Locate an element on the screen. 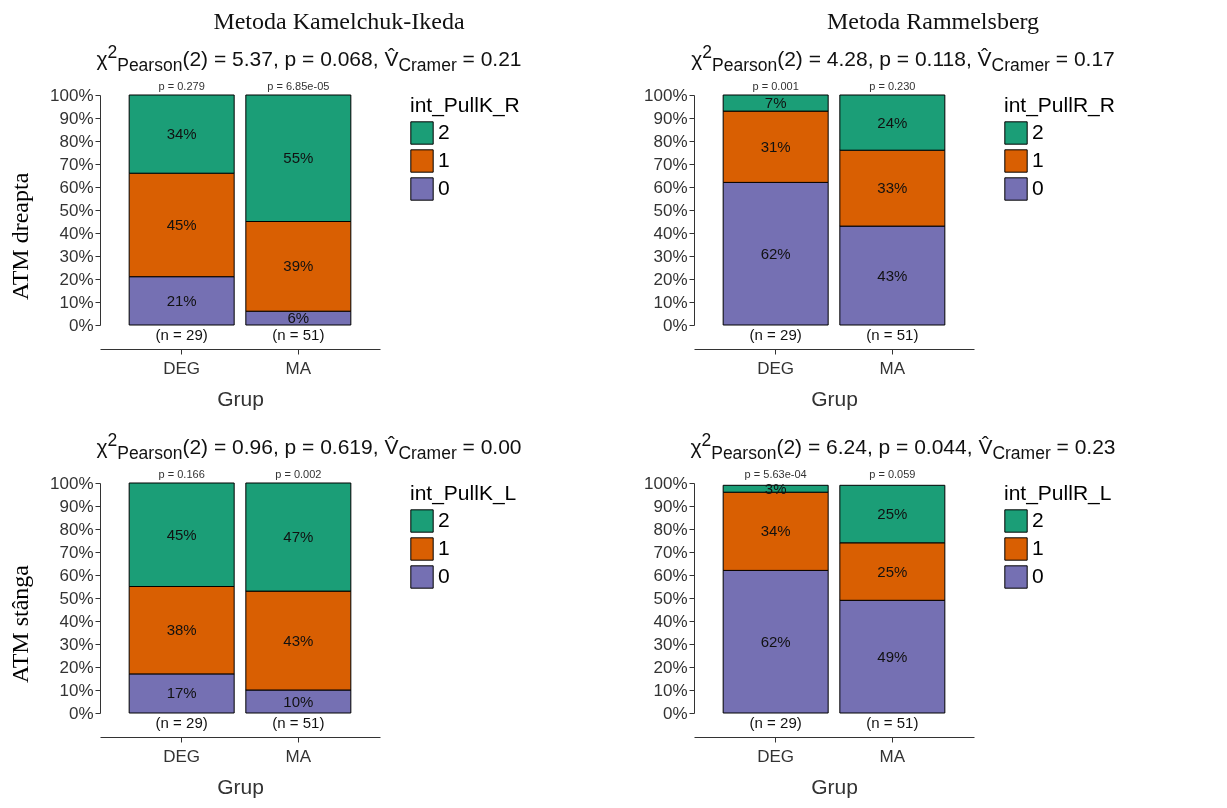 The width and height of the screenshot is (1227, 808). data-label: 55% is located at coordinates (298, 158).